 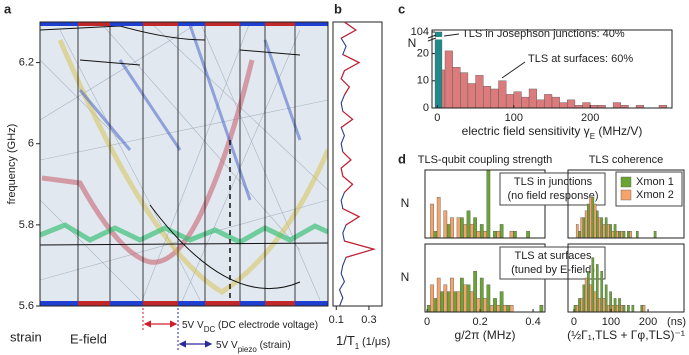 What do you see at coordinates (590, 118) in the screenshot?
I see `x-tick-label: 200` at bounding box center [590, 118].